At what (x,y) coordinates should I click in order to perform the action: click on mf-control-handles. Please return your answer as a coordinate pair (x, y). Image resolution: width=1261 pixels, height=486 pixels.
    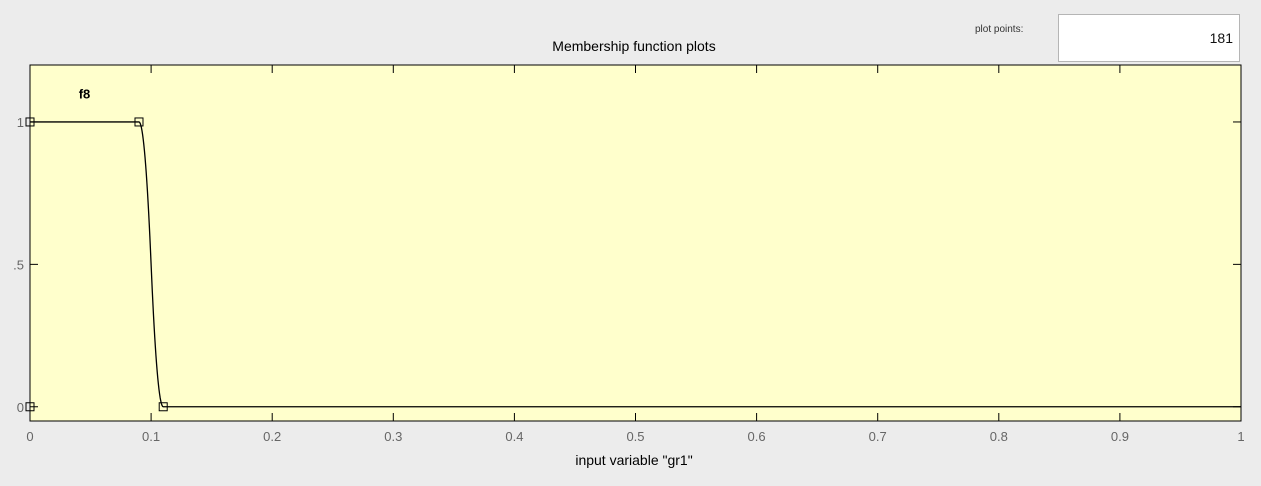
    Looking at the image, I should click on (96, 264).